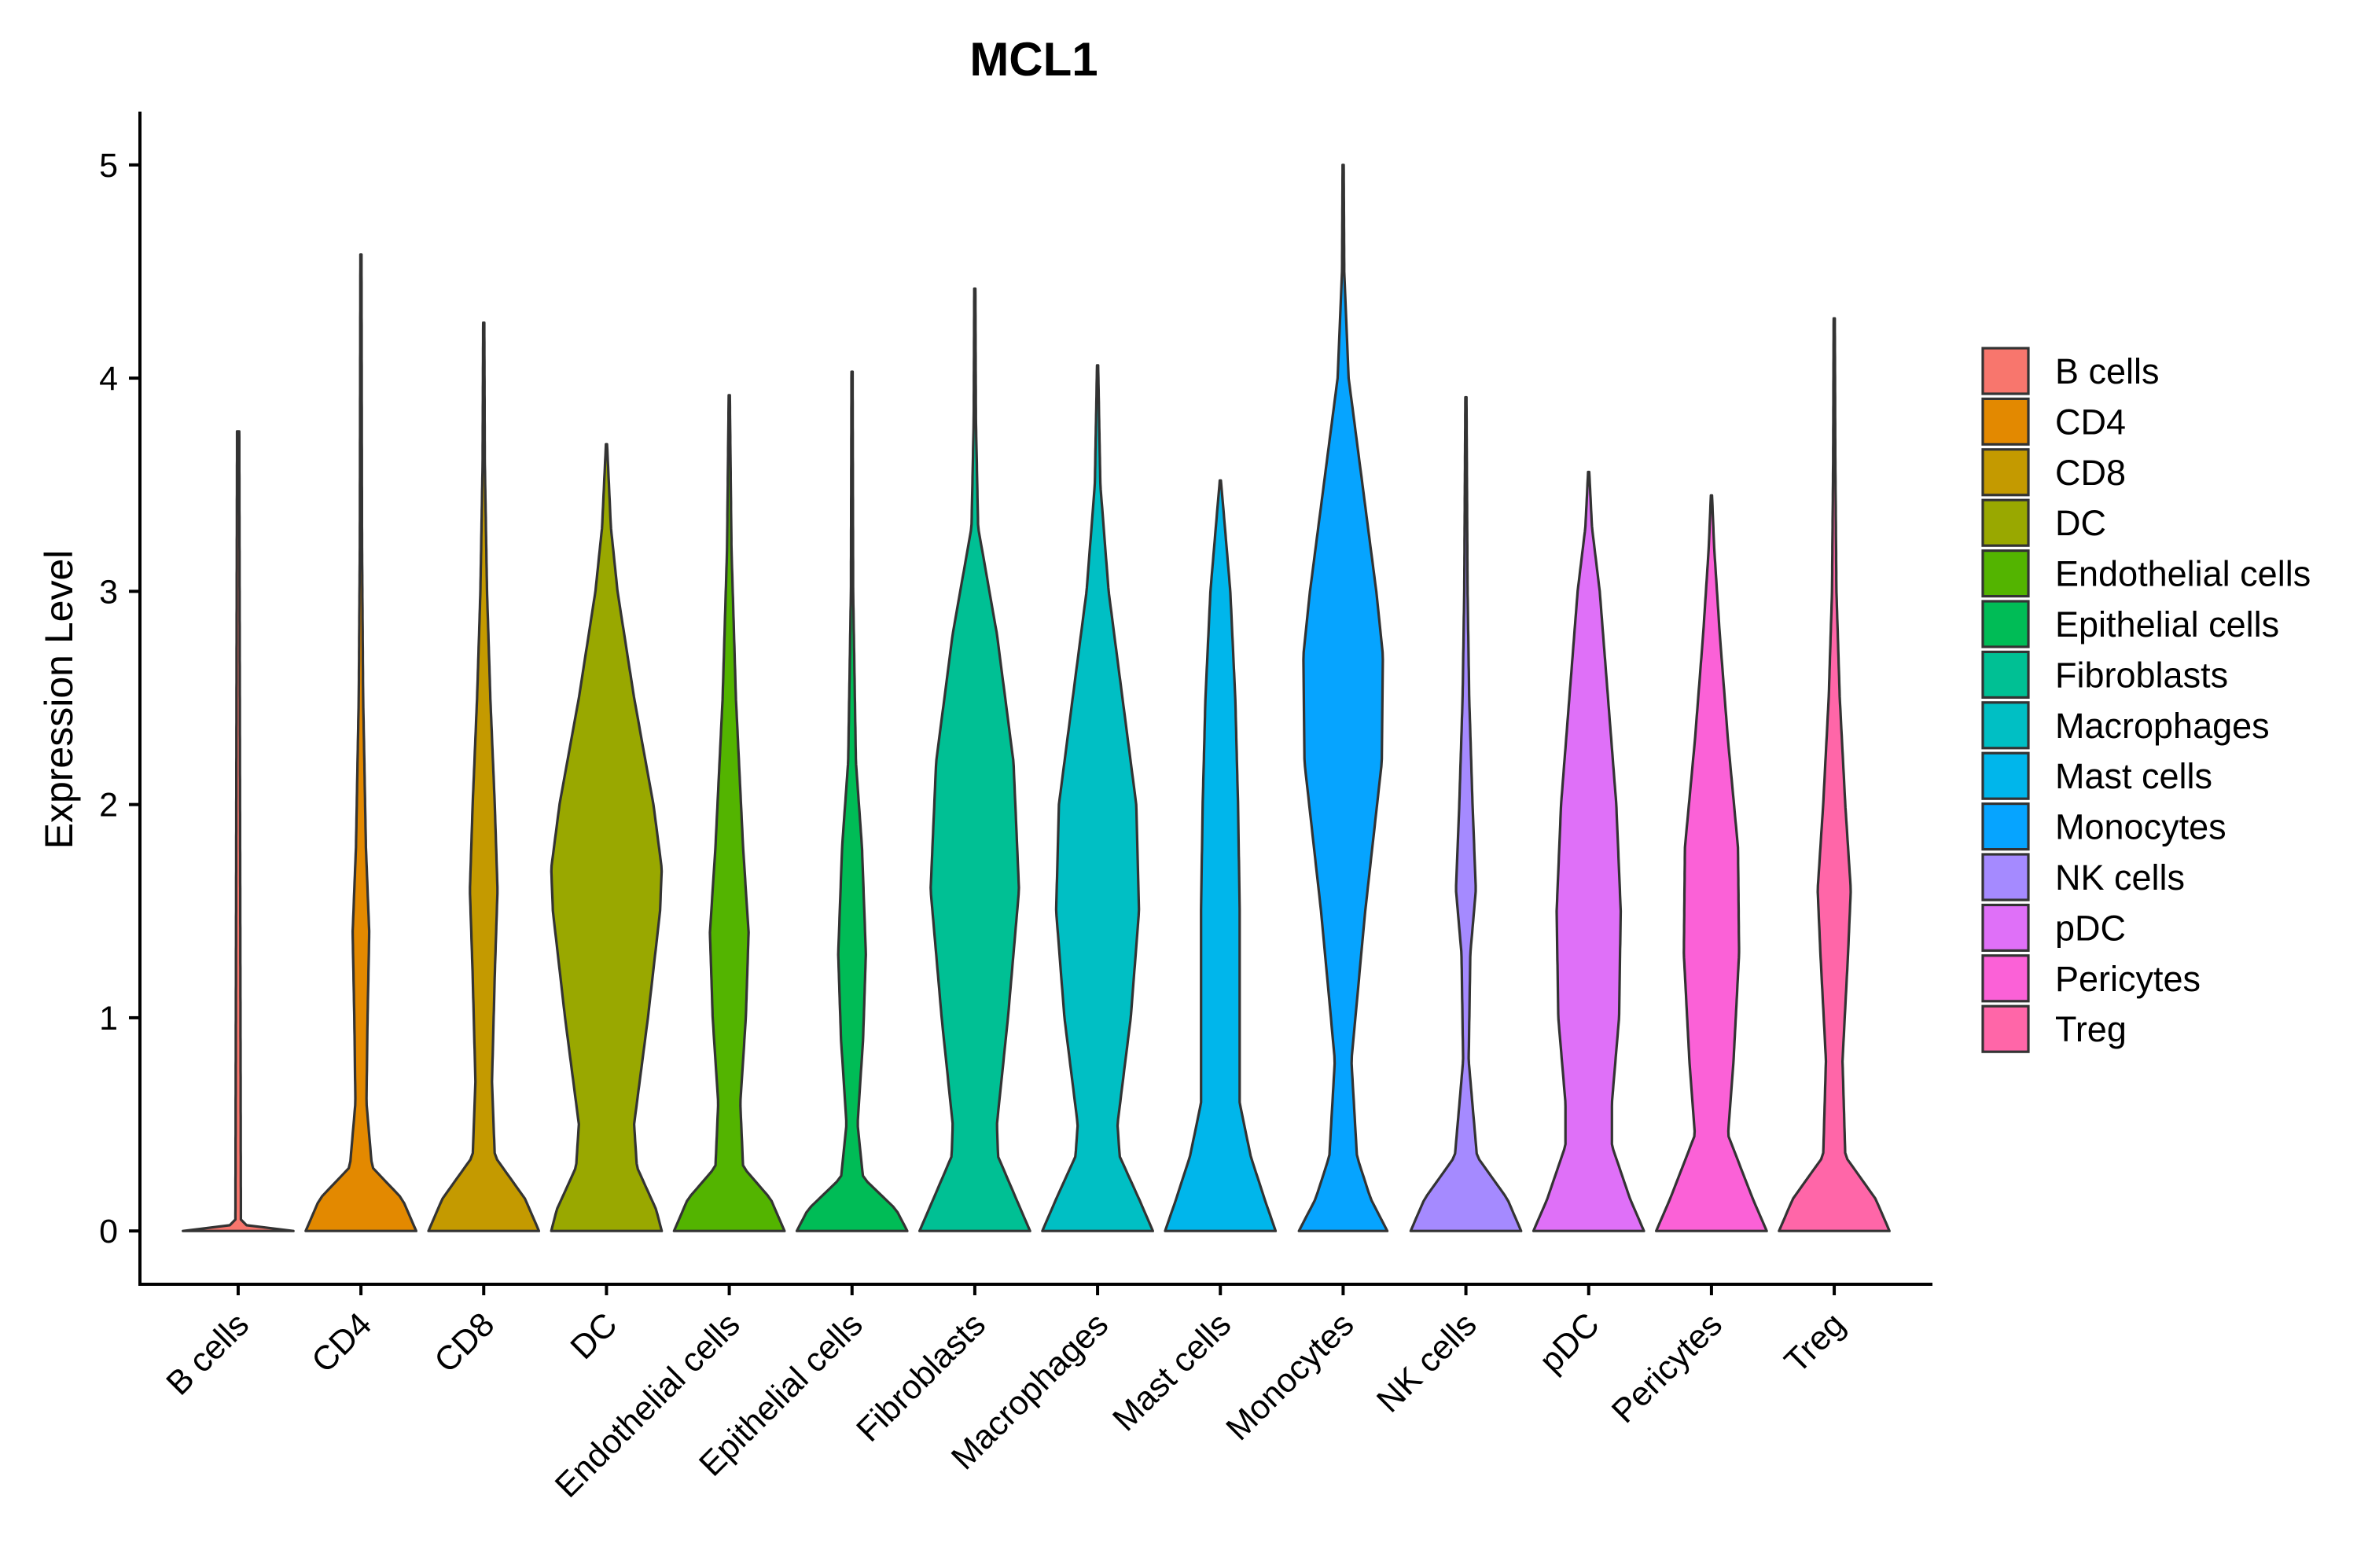 The height and width of the screenshot is (1568, 2368). What do you see at coordinates (2005, 472) in the screenshot?
I see `legend-key-cd8` at bounding box center [2005, 472].